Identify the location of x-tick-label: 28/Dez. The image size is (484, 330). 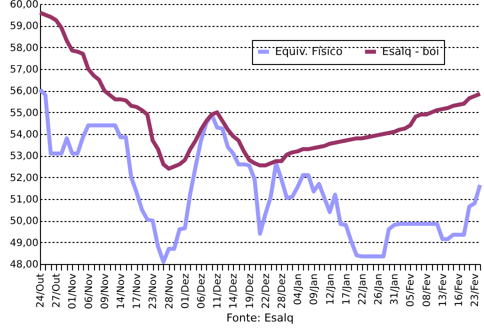
(282, 291).